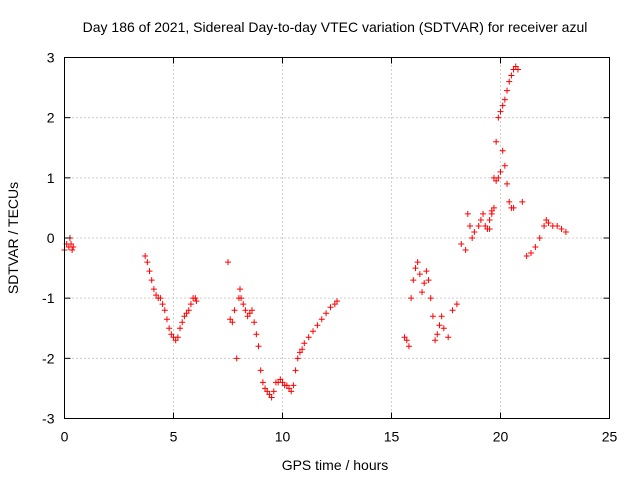 The width and height of the screenshot is (640, 480). Describe the element at coordinates (48, 419) in the screenshot. I see `y-tick-label: -3` at that location.